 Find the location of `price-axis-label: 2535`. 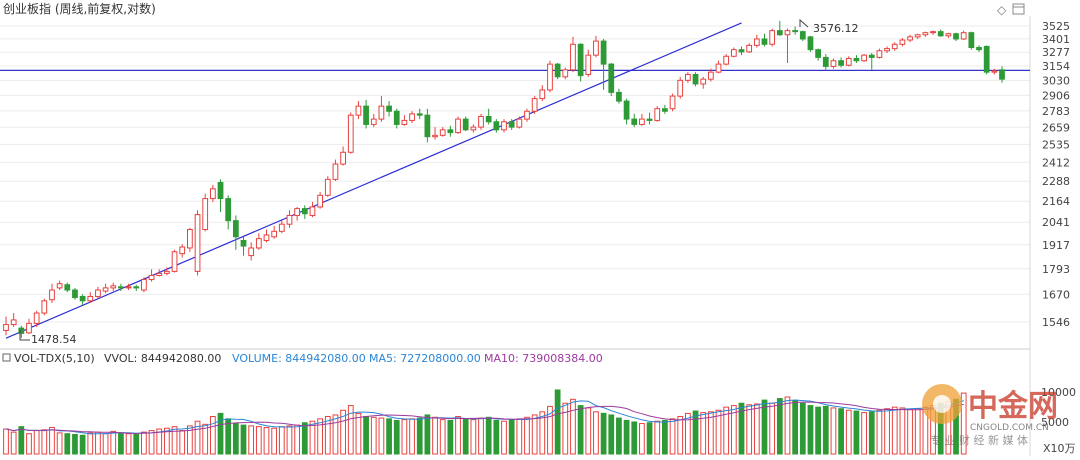

price-axis-label: 2535 is located at coordinates (1056, 144).